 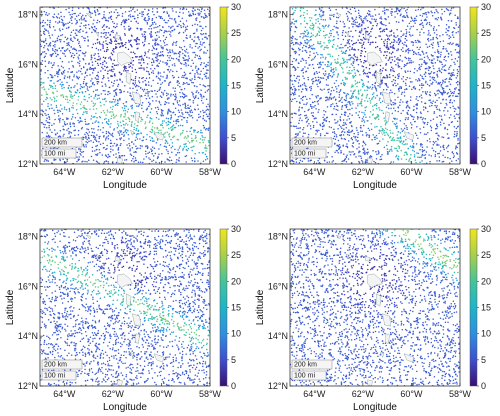 I want to click on data-points, so click(x=125, y=85).